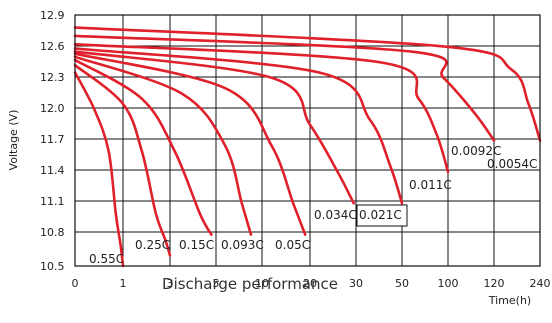 This screenshot has height=323, width=552. What do you see at coordinates (52, 266) in the screenshot?
I see `y-tick-label: 10.5` at bounding box center [52, 266].